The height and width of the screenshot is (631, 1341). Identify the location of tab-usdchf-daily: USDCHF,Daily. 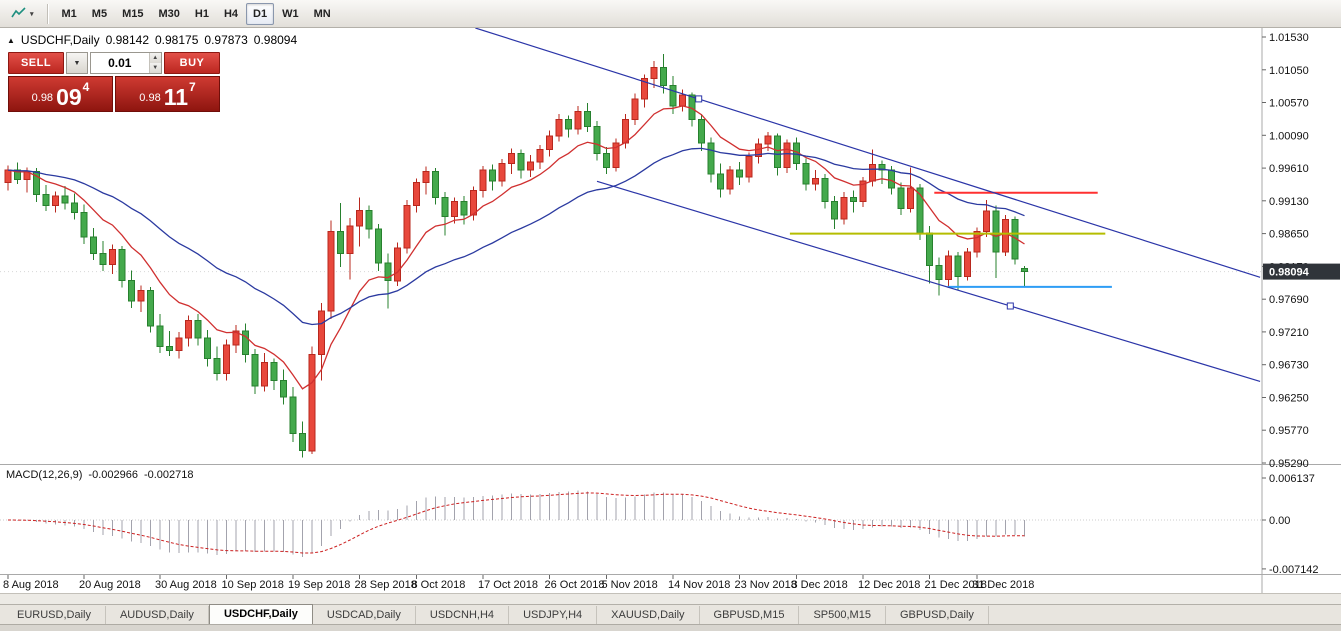
(260, 614).